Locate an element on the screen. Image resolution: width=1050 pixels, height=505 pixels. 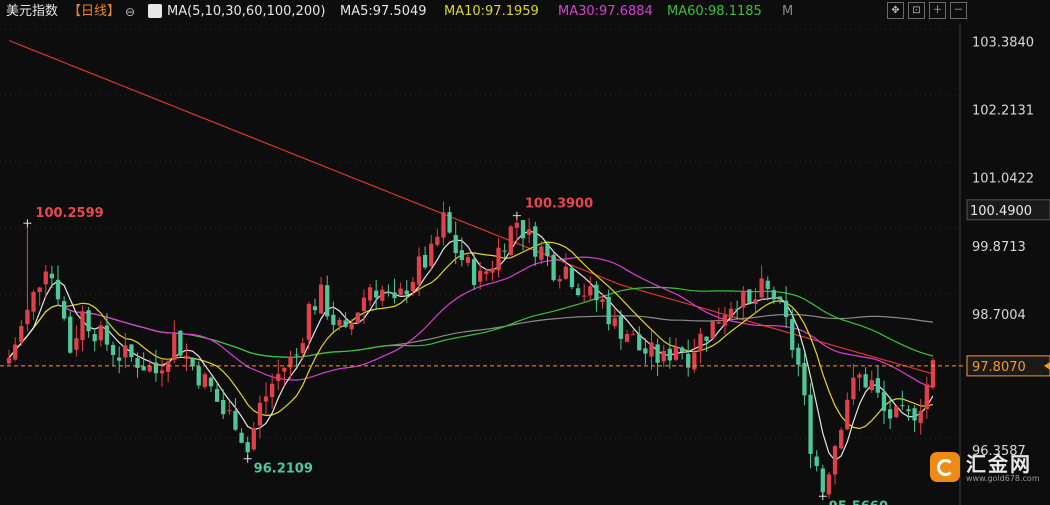
y-tick-label: 101.0422 is located at coordinates (1003, 179).